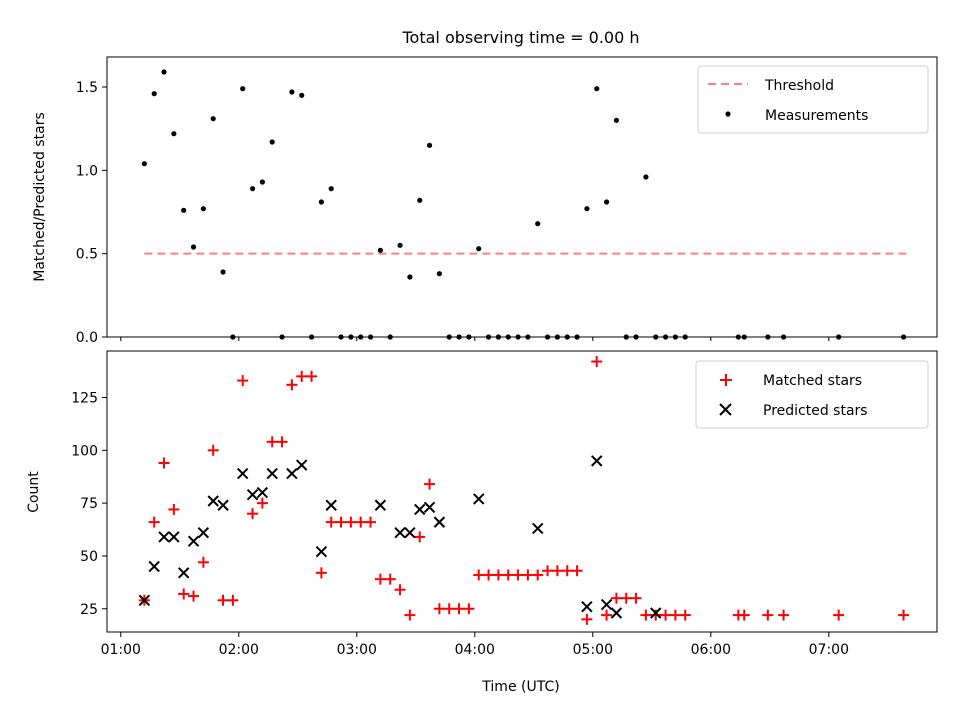 The width and height of the screenshot is (960, 720). What do you see at coordinates (829, 650) in the screenshot?
I see `x-tick-label: 07:00` at bounding box center [829, 650].